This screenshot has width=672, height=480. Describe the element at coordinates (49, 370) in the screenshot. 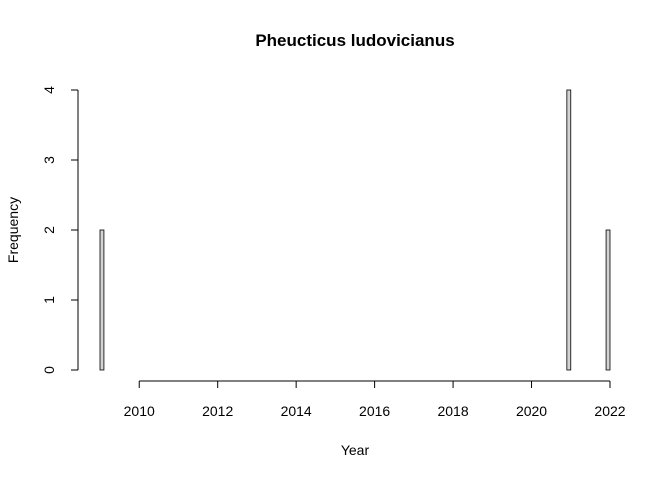

I see `y-tick-label: 0` at that location.